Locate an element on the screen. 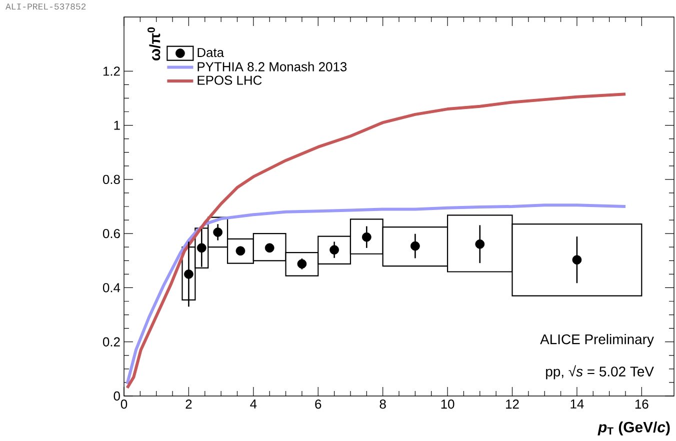 Image resolution: width=676 pixels, height=441 pixels. x-tick-label: 14 is located at coordinates (577, 404).